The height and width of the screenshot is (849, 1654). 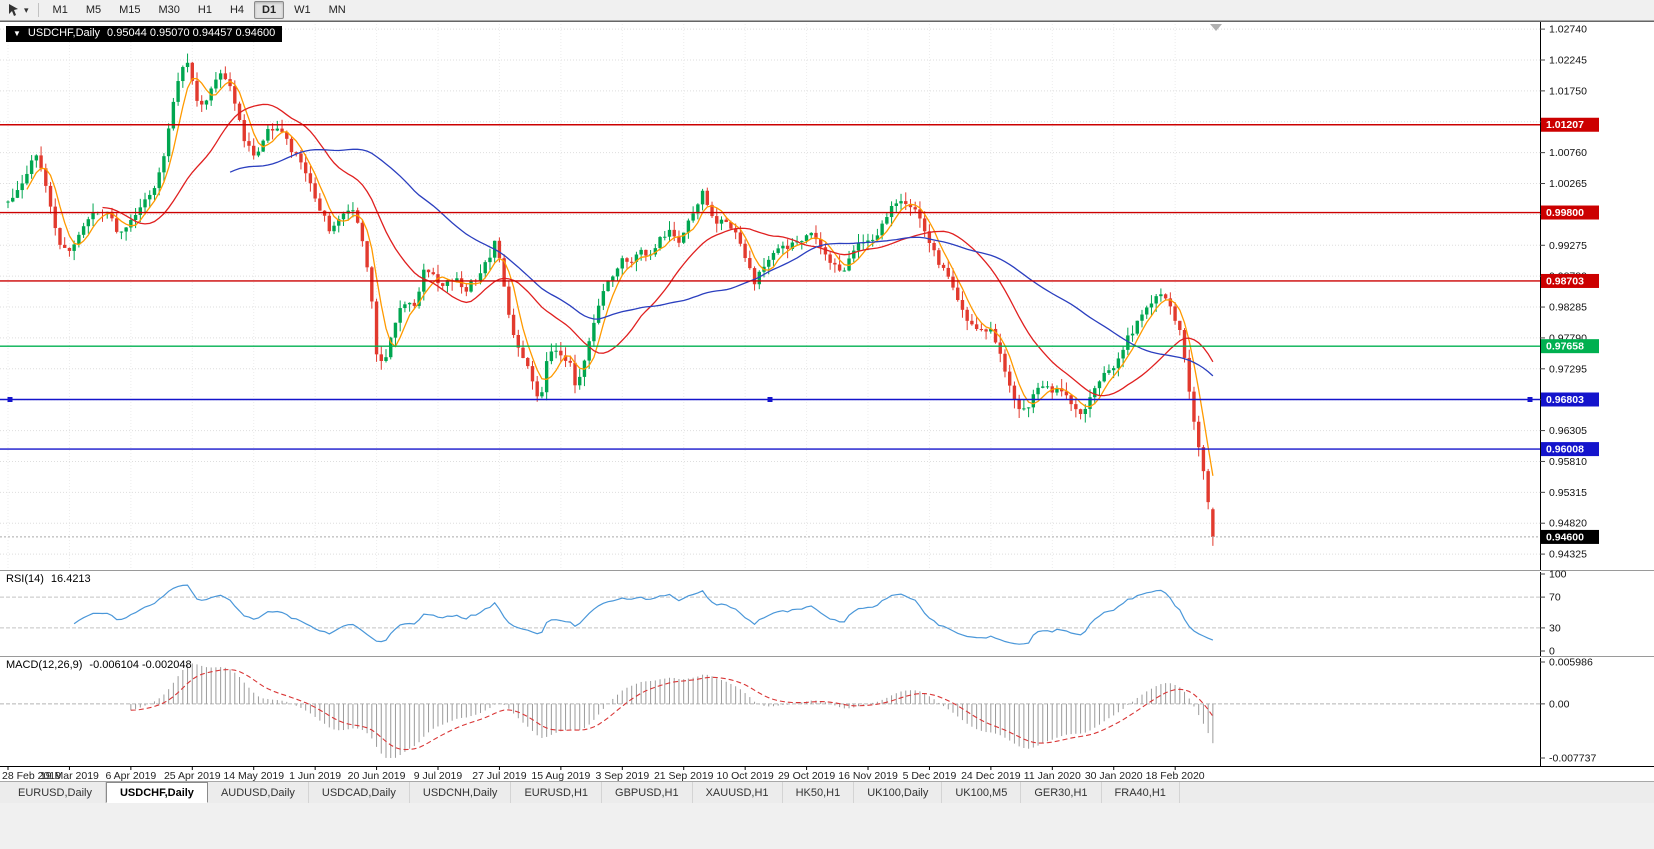 What do you see at coordinates (1568, 30) in the screenshot?
I see `price-tick-label: 1.02740` at bounding box center [1568, 30].